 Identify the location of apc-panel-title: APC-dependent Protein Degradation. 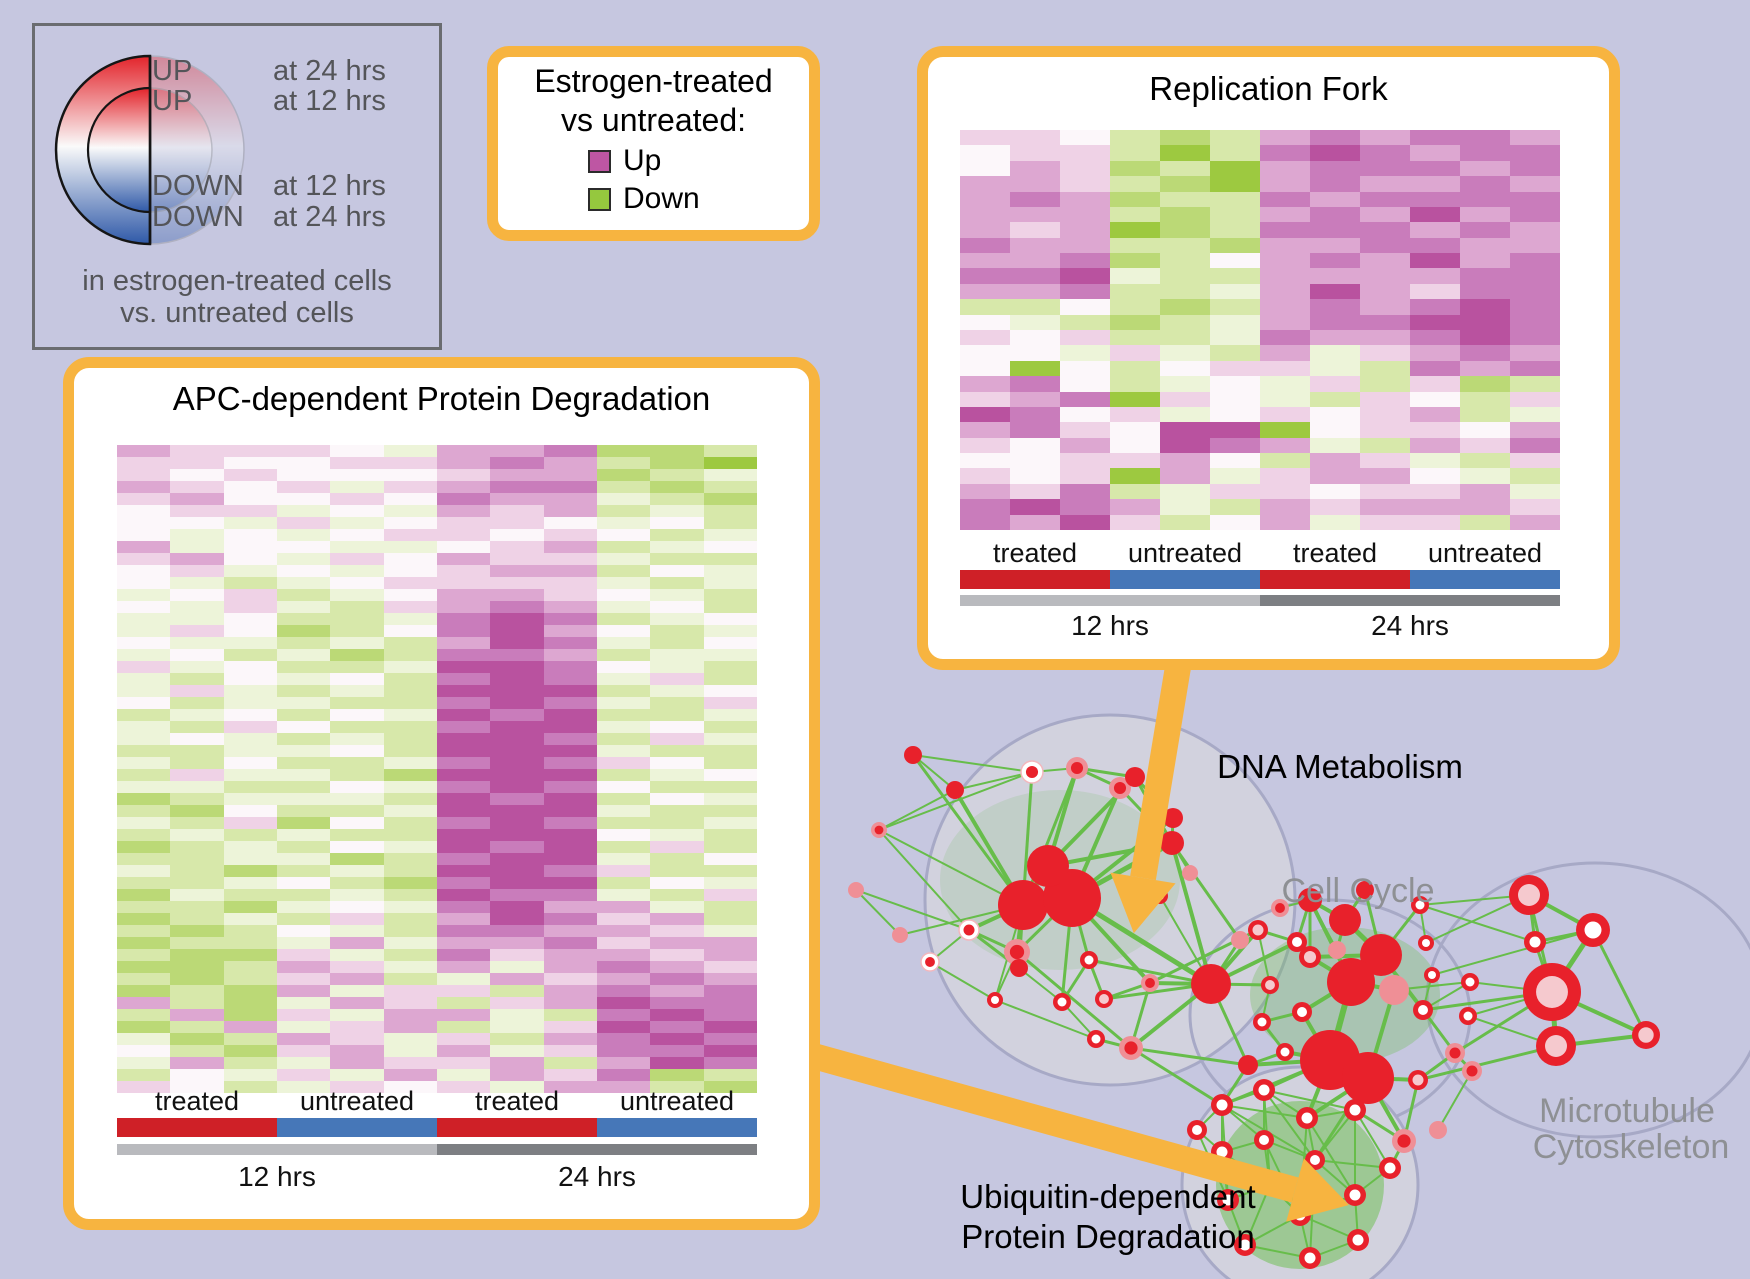
(441, 398).